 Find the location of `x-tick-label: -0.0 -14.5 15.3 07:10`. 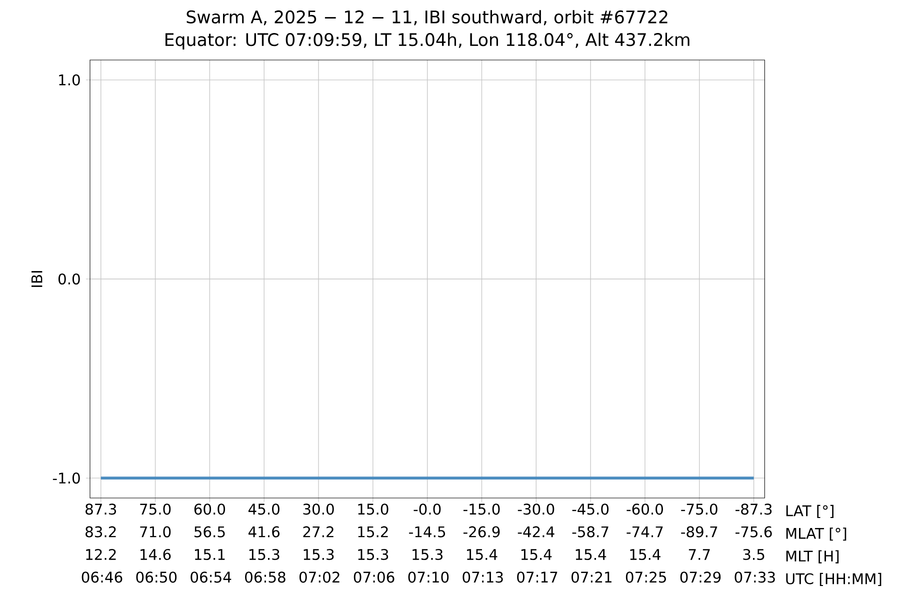

x-tick-label: -0.0 -14.5 15.3 07:10 is located at coordinates (428, 543).